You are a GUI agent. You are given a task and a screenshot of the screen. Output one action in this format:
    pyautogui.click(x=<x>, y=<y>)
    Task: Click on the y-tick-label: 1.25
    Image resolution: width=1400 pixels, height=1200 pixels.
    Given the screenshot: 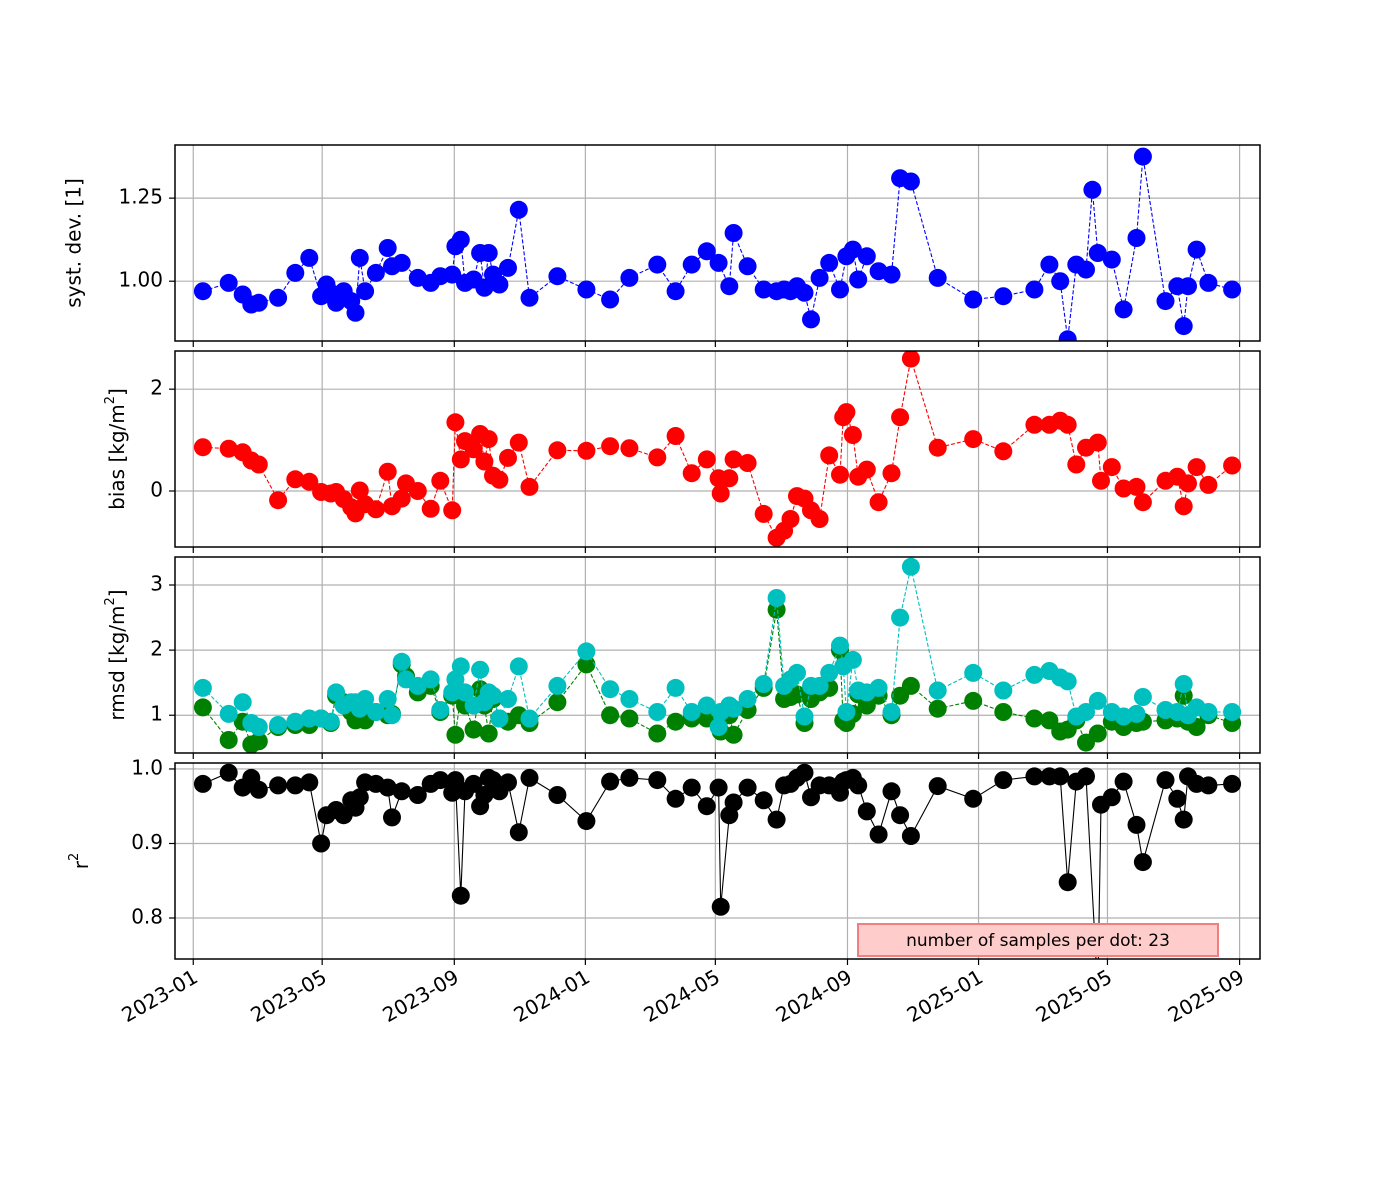 What is the action you would take?
    pyautogui.click(x=140, y=197)
    